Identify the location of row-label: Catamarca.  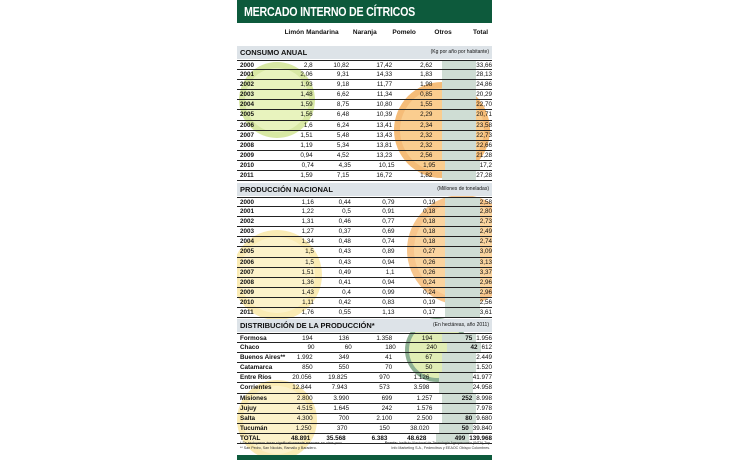
(259, 367).